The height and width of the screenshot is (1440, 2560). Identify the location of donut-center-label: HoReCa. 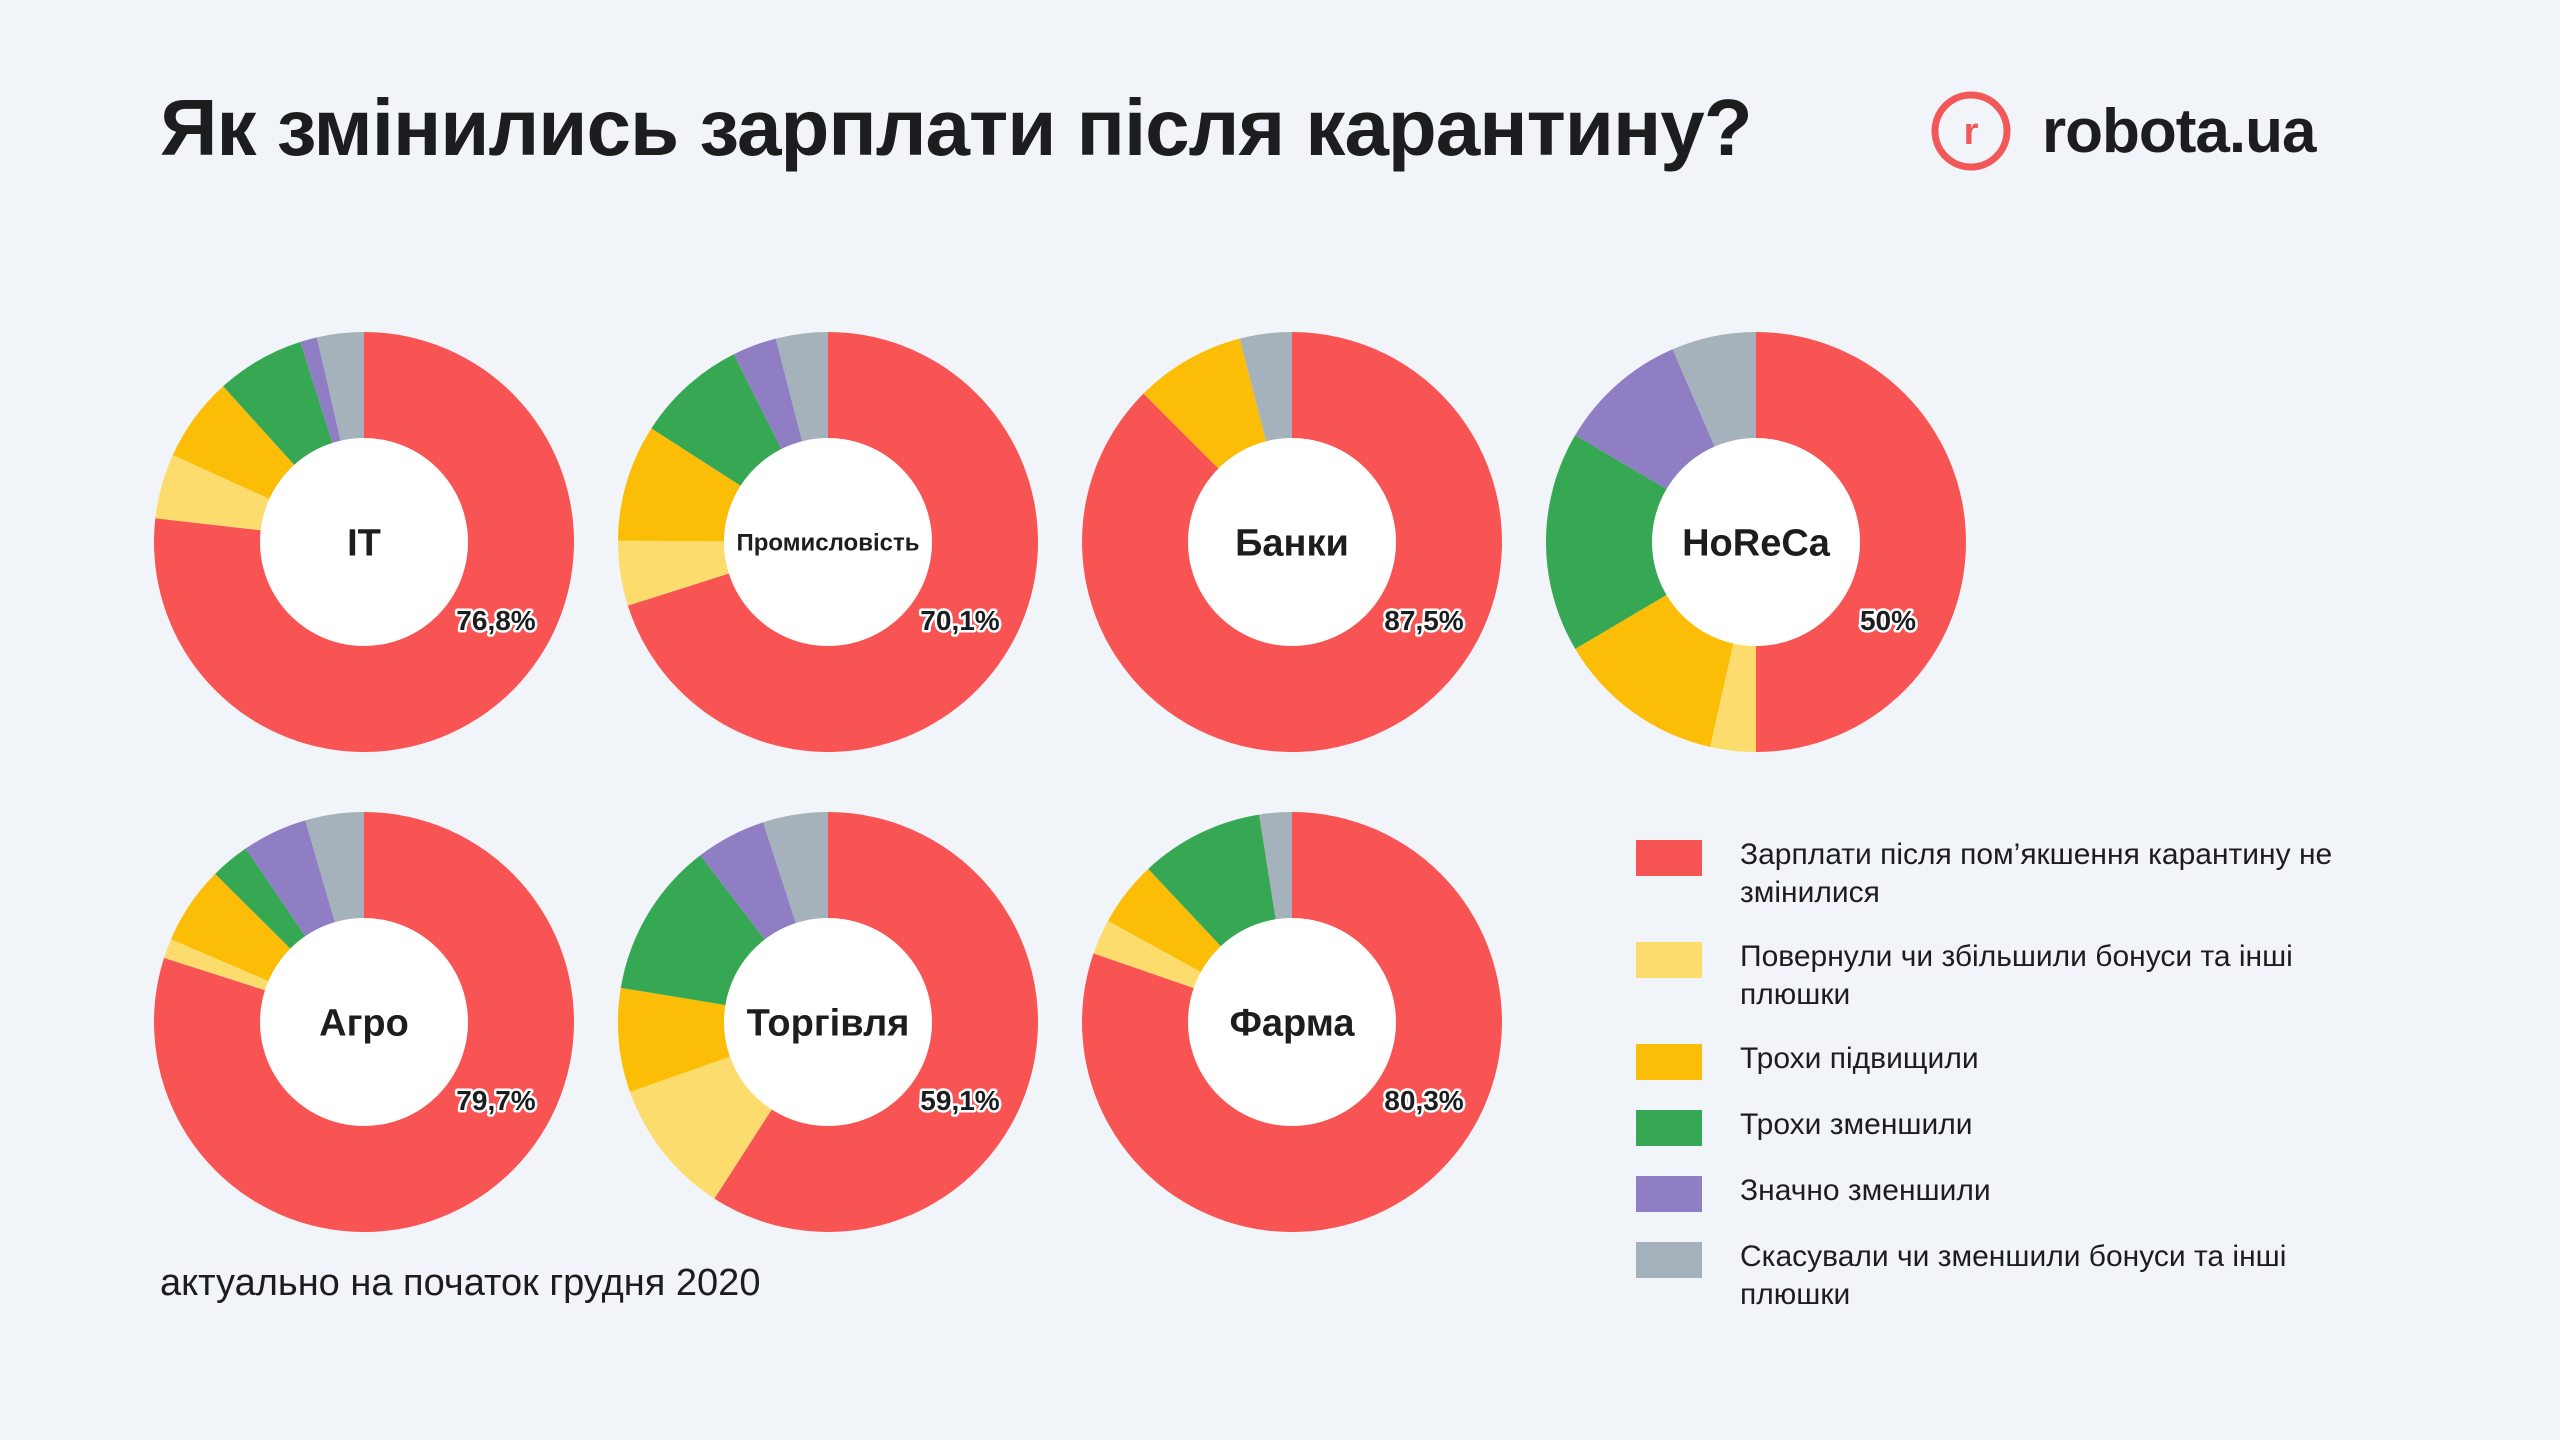
(1756, 543).